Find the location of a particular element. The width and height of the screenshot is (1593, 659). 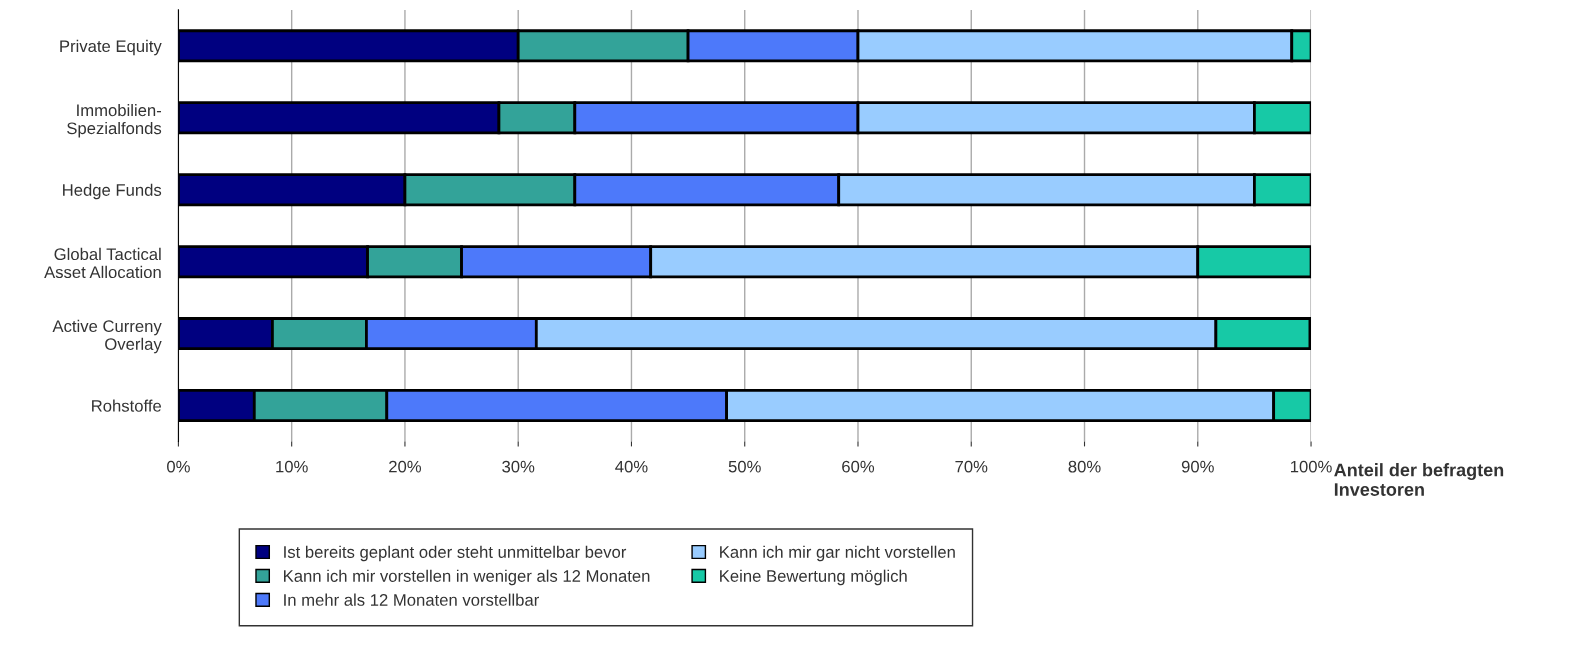

legend-label: Kann ich mir gar nicht vorstellen is located at coordinates (837, 553).